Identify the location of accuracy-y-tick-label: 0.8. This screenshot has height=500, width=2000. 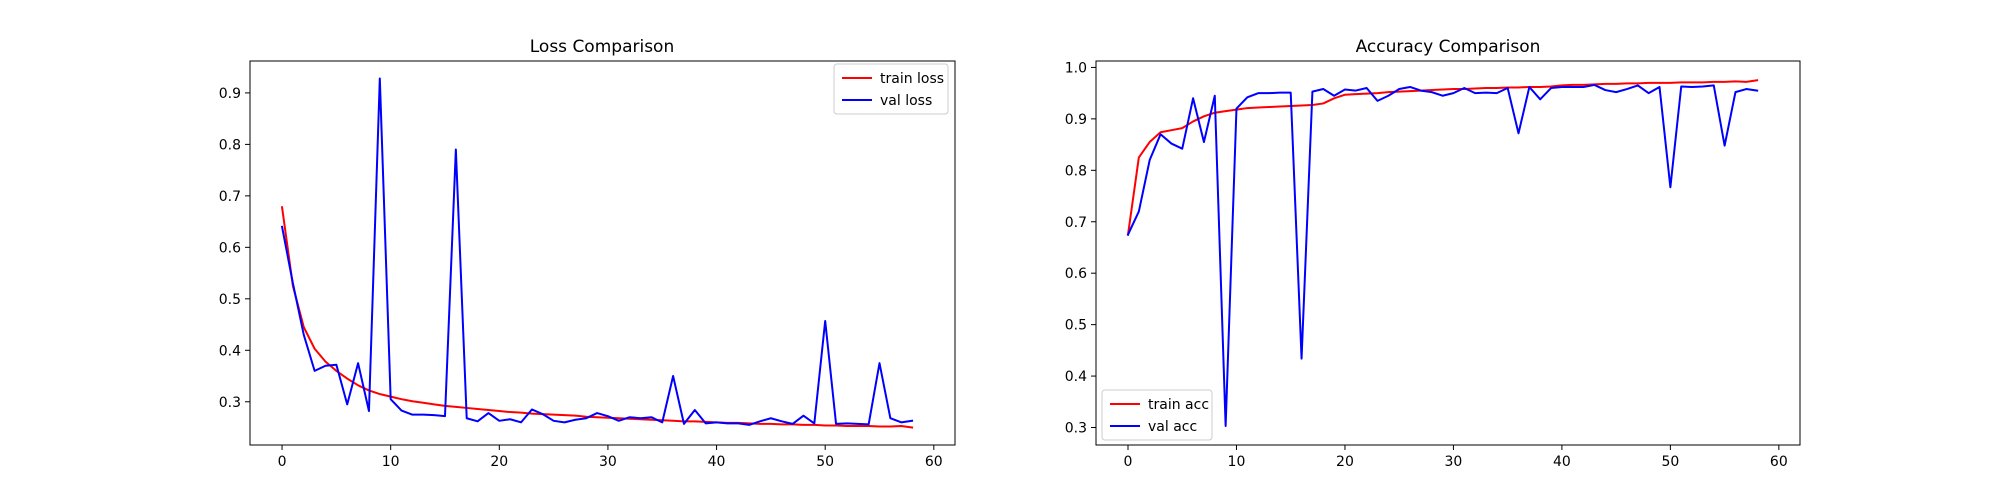
(1076, 171).